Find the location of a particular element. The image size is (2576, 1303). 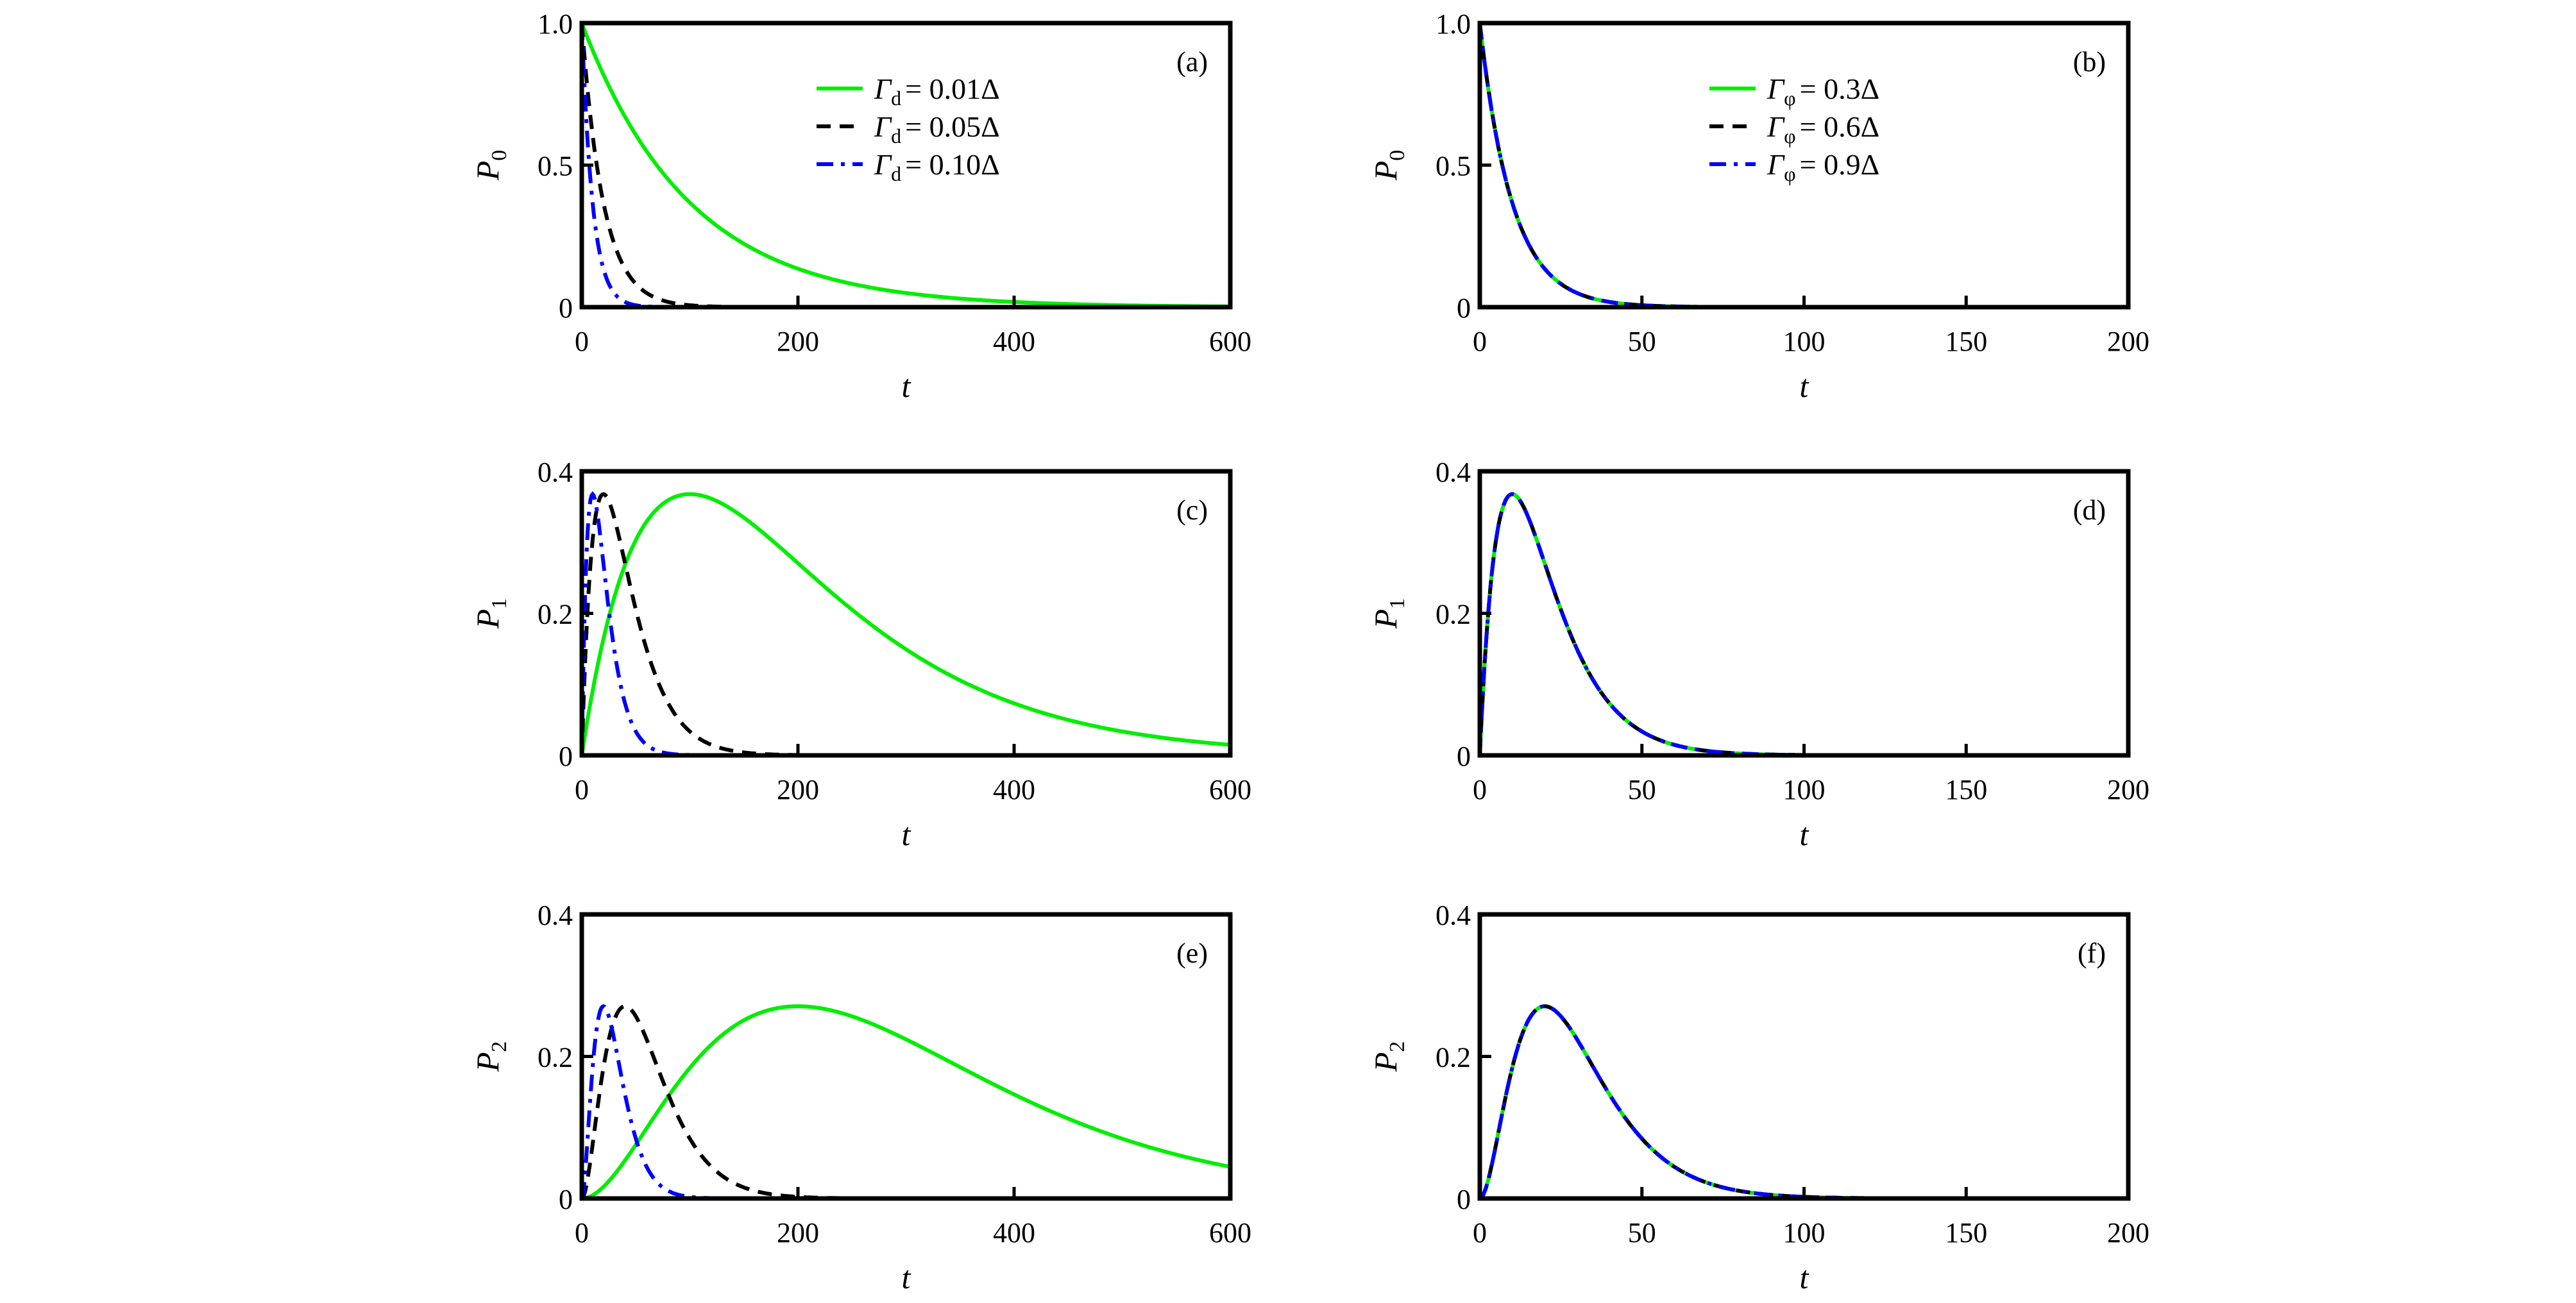

y-axis-label: P0 is located at coordinates (490, 165).